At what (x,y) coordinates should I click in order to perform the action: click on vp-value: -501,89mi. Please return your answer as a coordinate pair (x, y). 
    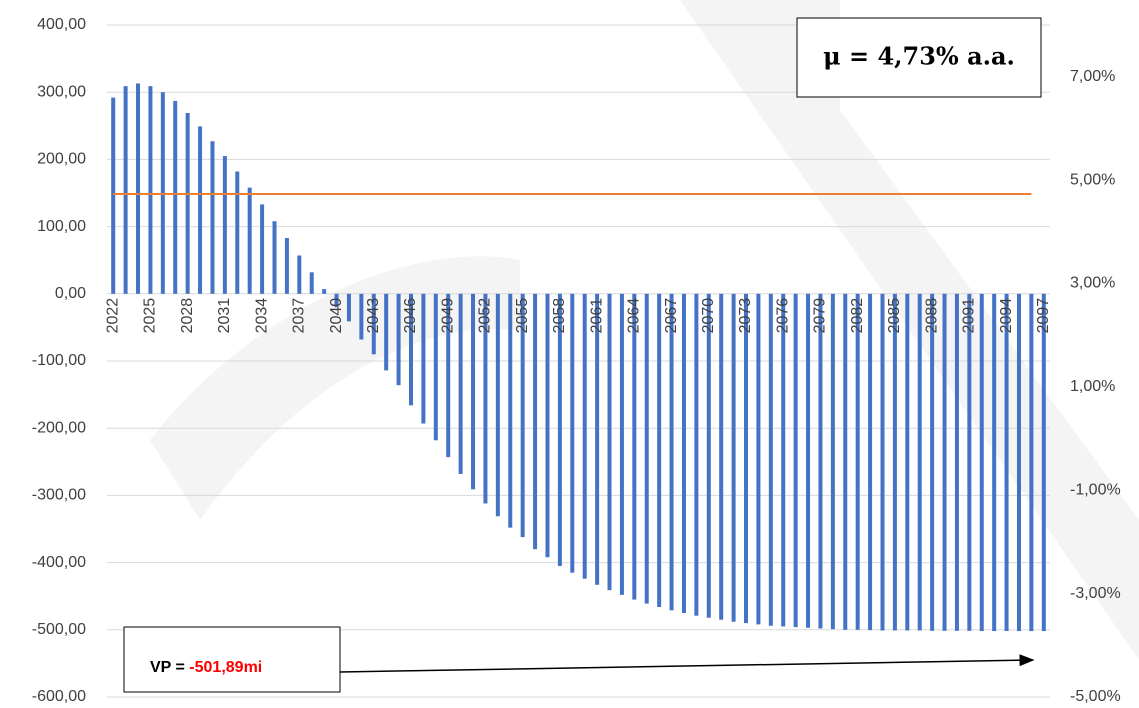
    Looking at the image, I should click on (225, 667).